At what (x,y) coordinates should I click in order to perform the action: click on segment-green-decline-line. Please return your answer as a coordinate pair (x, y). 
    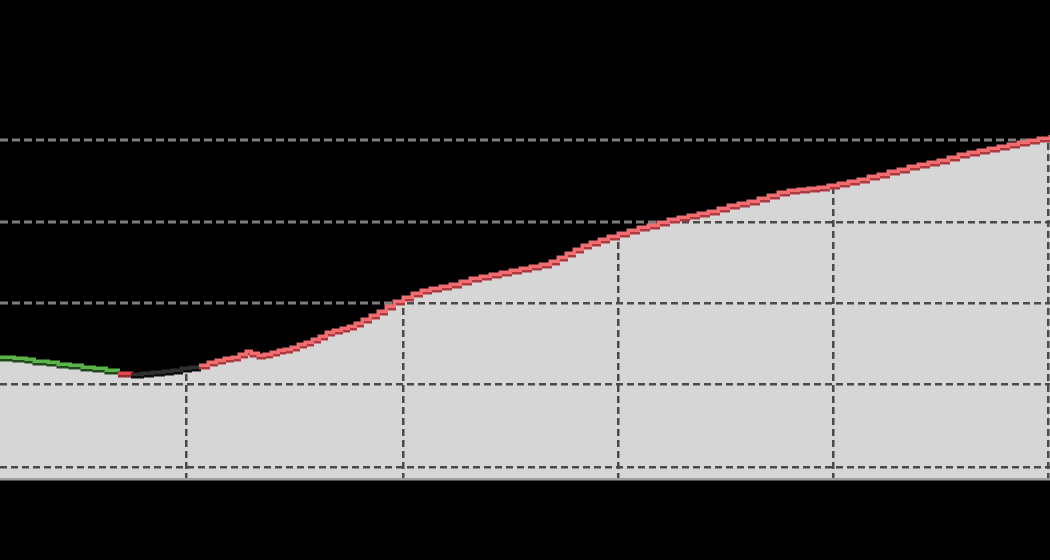
    Looking at the image, I should click on (60, 363).